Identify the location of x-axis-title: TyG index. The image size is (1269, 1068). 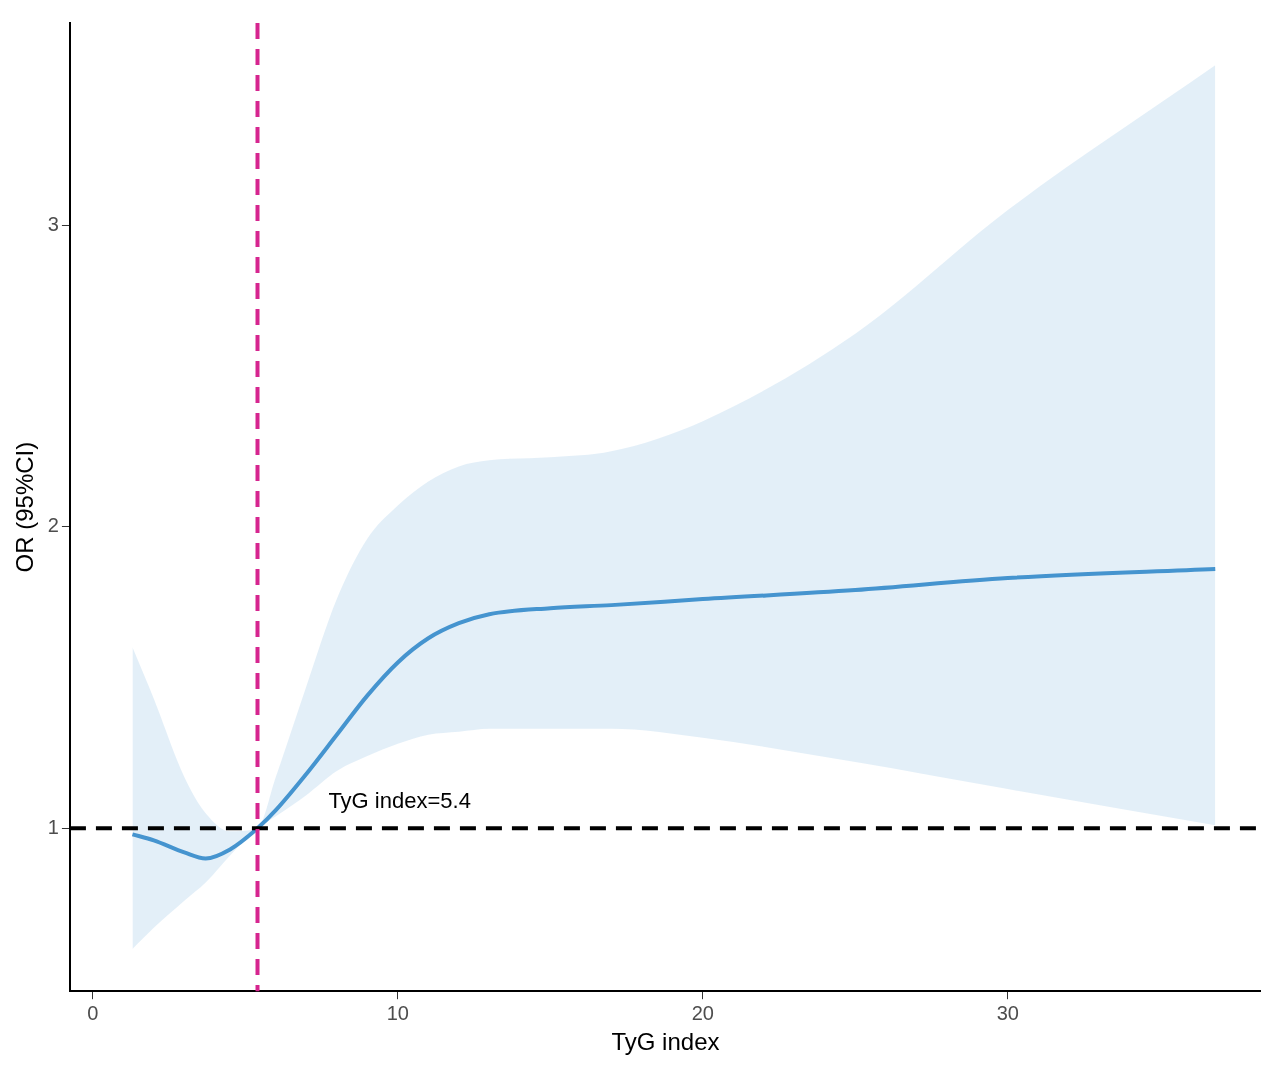
(665, 1042).